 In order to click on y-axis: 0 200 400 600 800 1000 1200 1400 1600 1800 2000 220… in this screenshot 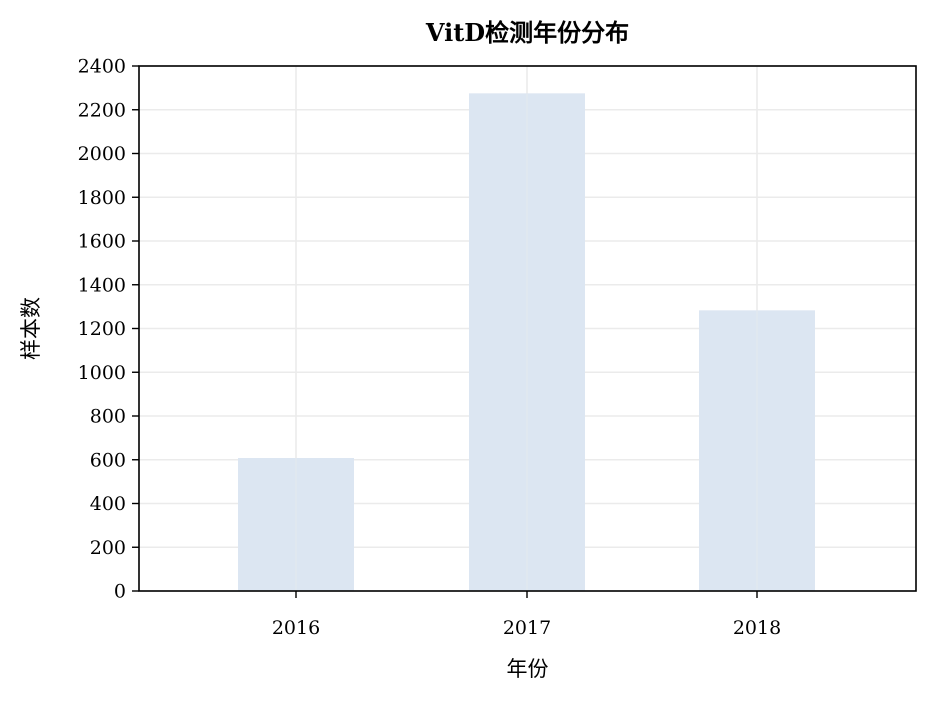, I will do `click(108, 329)`.